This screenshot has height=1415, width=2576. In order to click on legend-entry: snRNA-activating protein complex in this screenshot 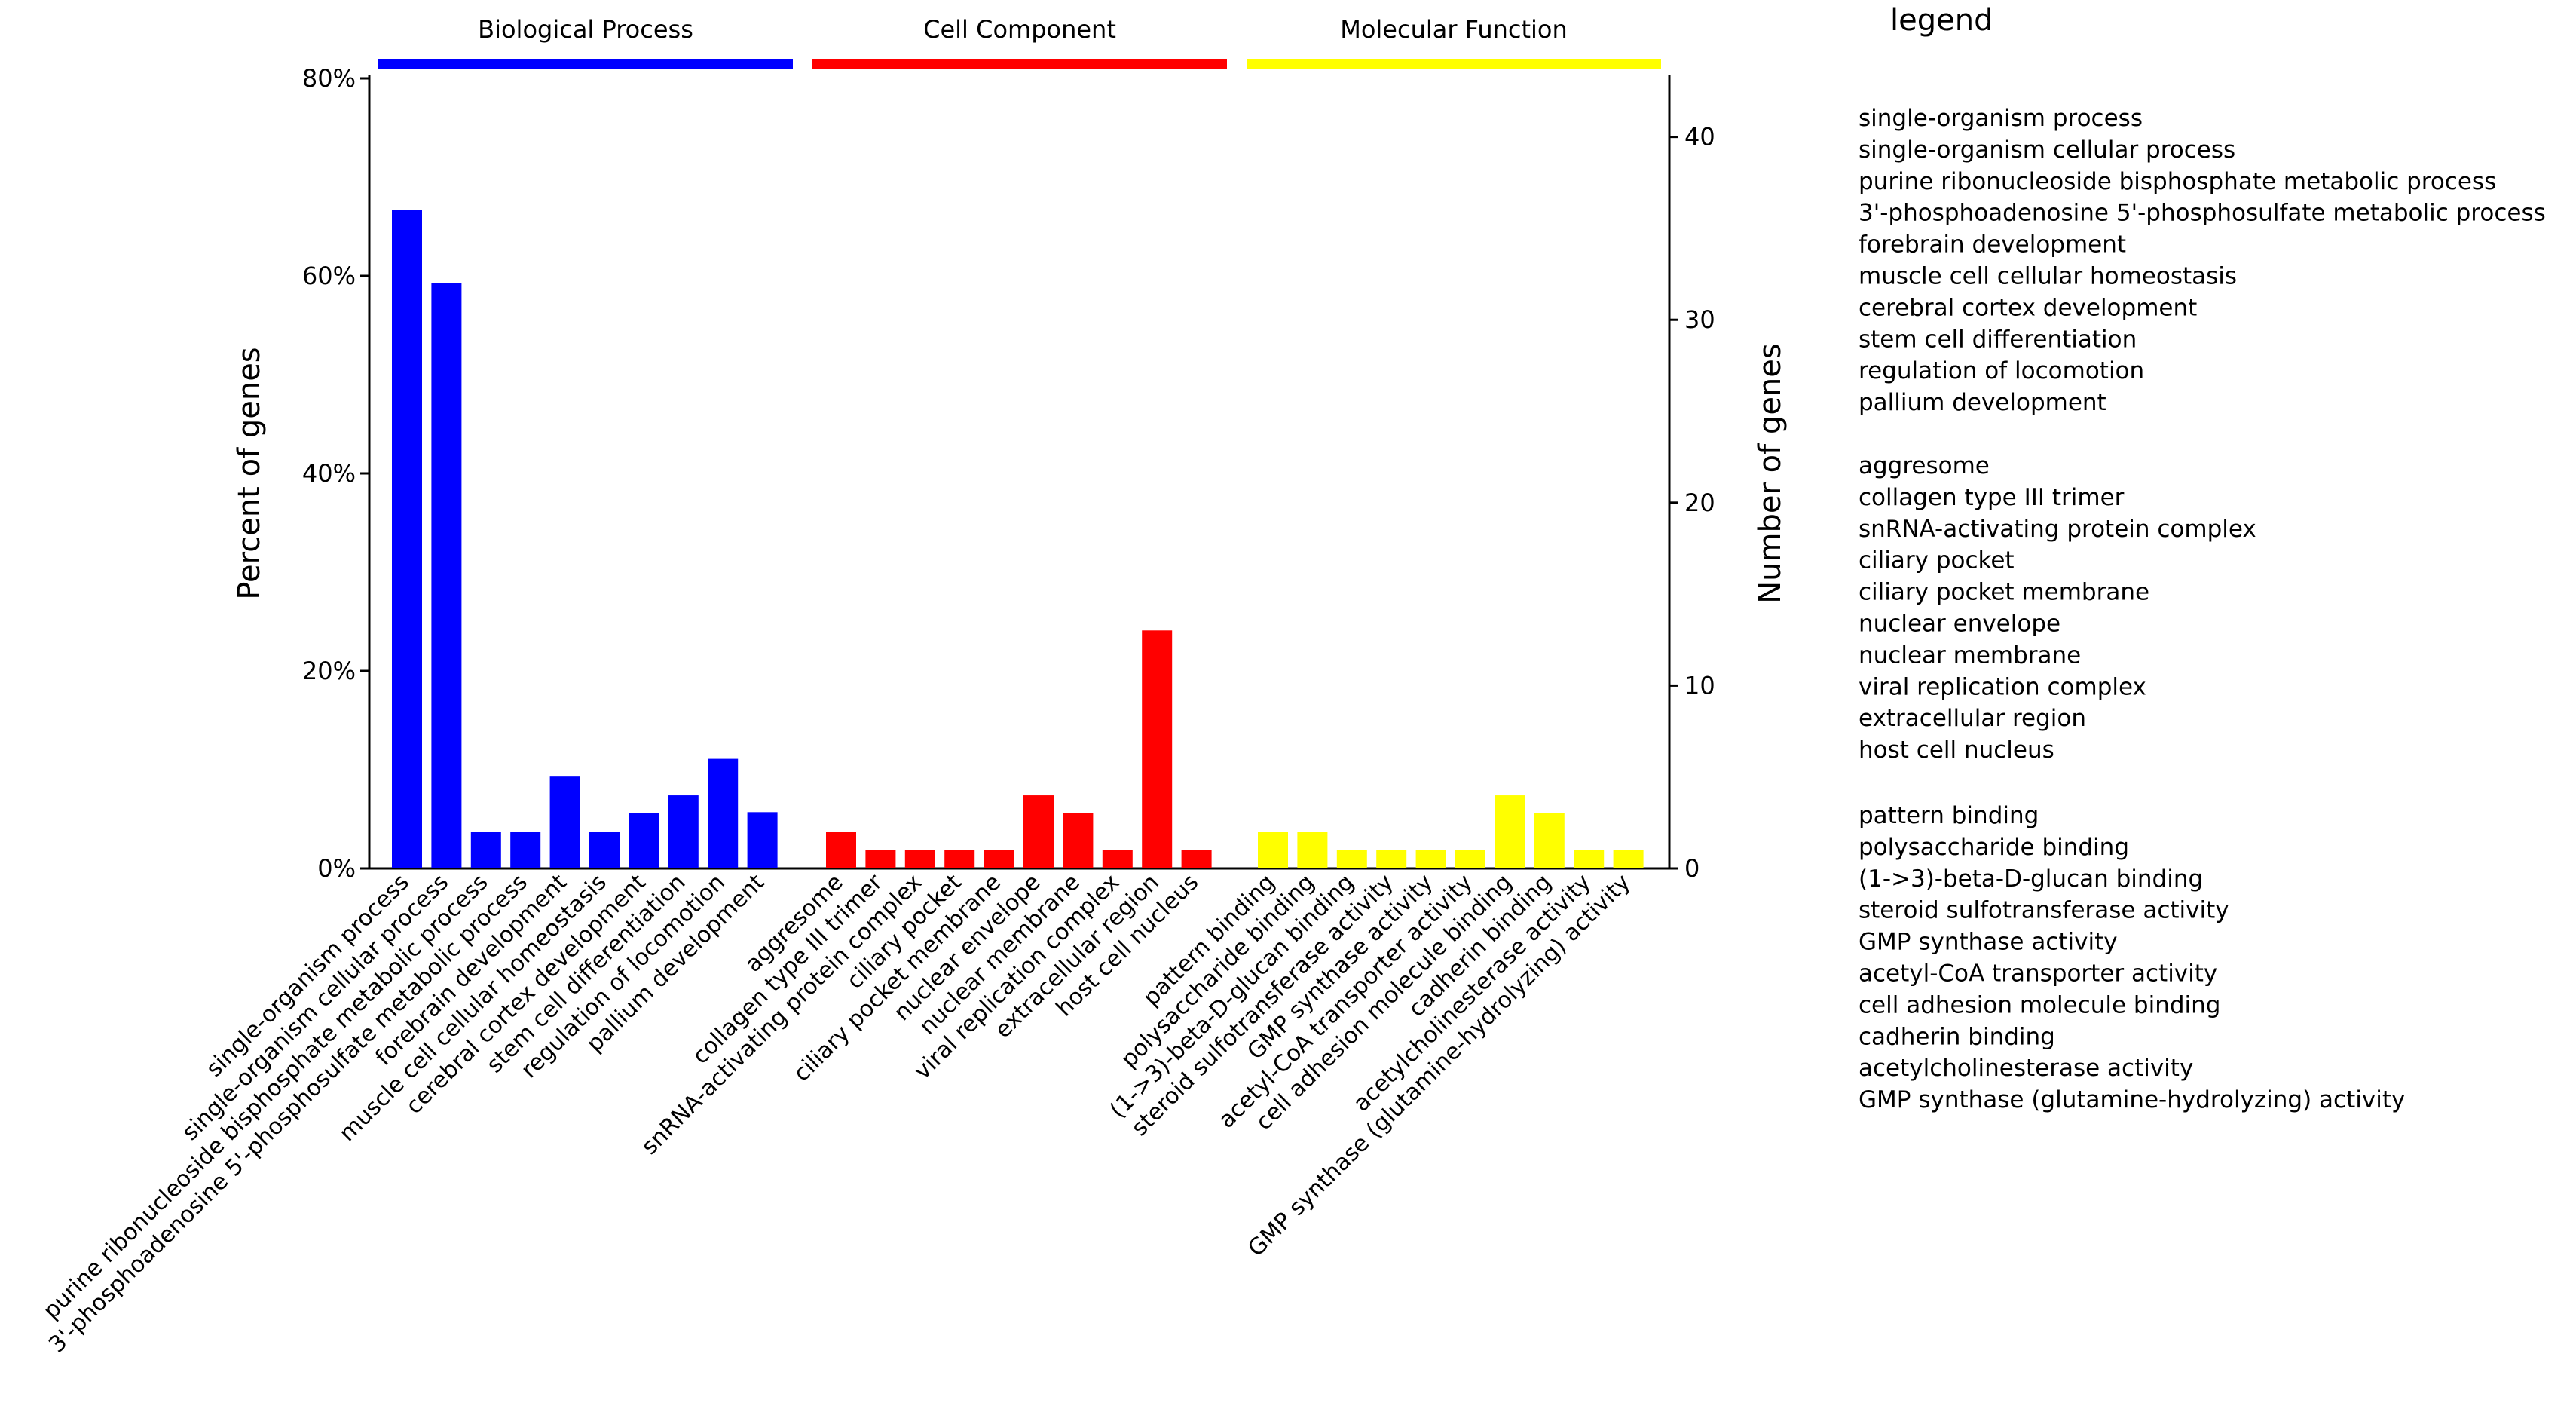, I will do `click(2057, 529)`.